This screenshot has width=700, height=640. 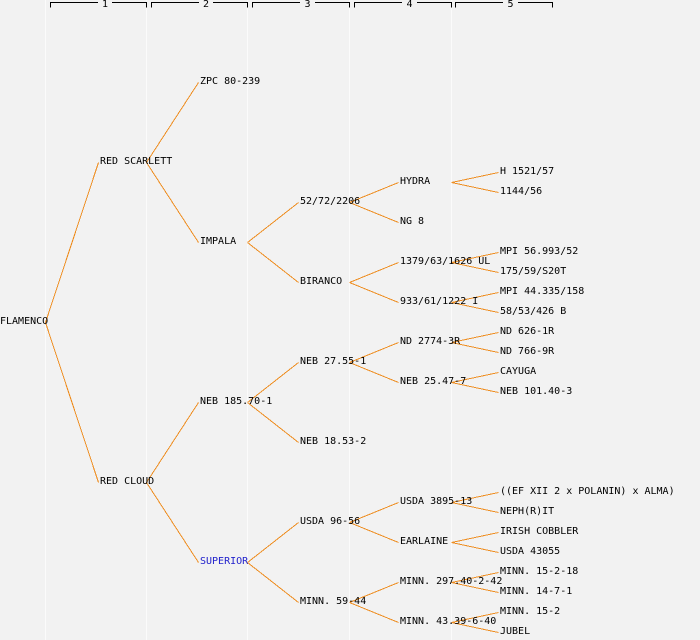 What do you see at coordinates (445, 261) in the screenshot?
I see `tree-node-n1379-63-1626-ul: 1379/63/1626 UL` at bounding box center [445, 261].